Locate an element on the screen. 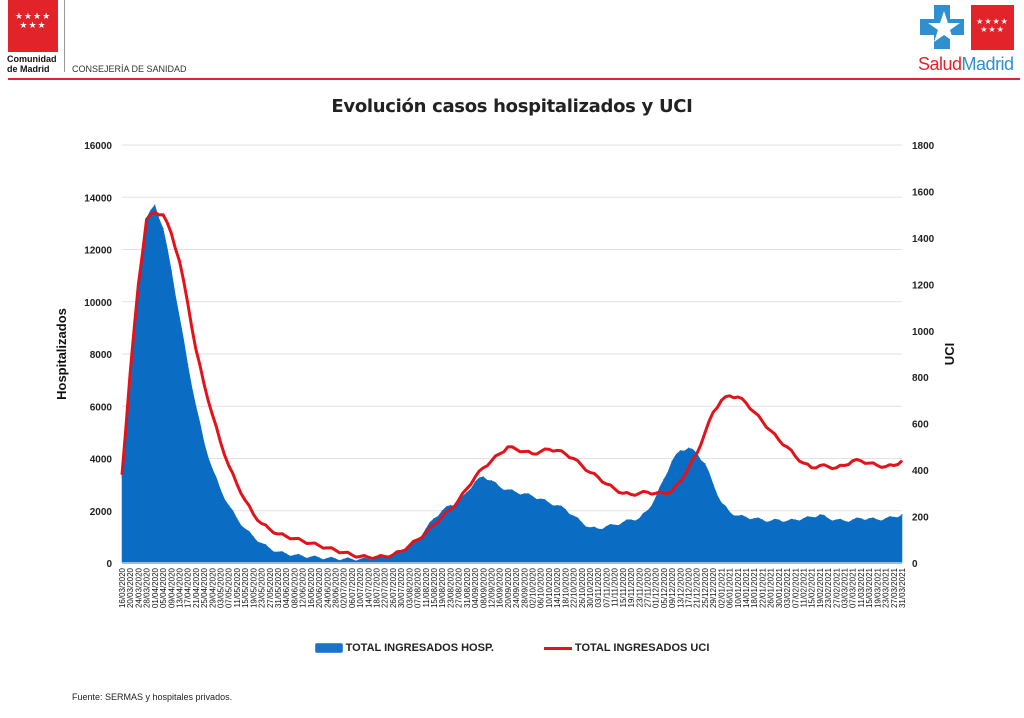 This screenshot has width=1024, height=718. flag-stars-icon: ★★★★ ★★★ is located at coordinates (992, 25).